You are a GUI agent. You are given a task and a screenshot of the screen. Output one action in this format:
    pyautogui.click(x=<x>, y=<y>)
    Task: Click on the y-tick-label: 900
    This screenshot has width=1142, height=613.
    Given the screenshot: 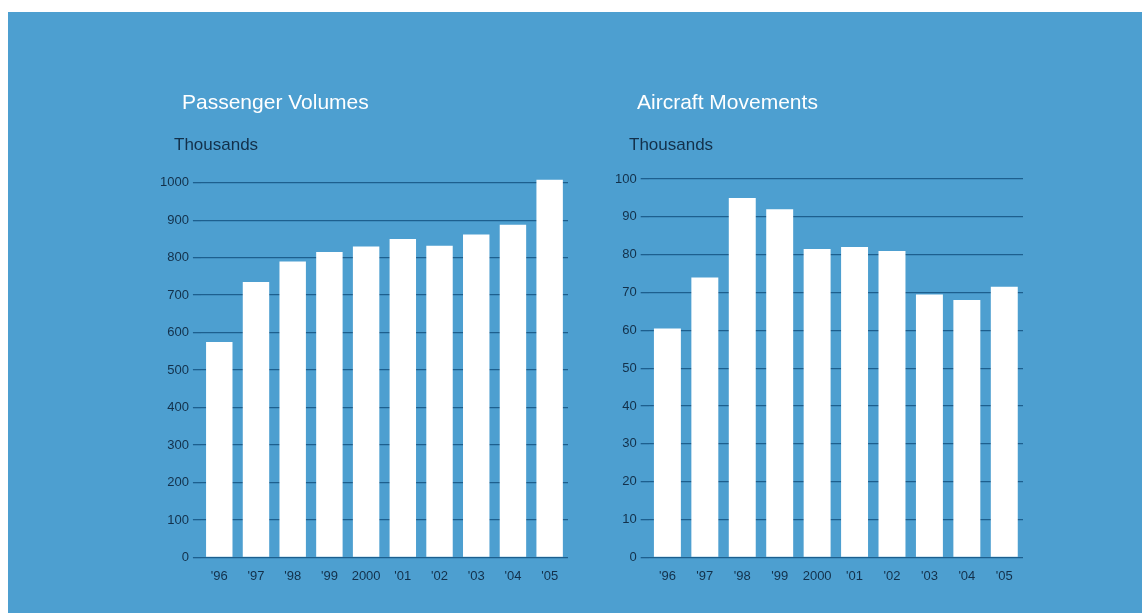 What is the action you would take?
    pyautogui.click(x=178, y=219)
    